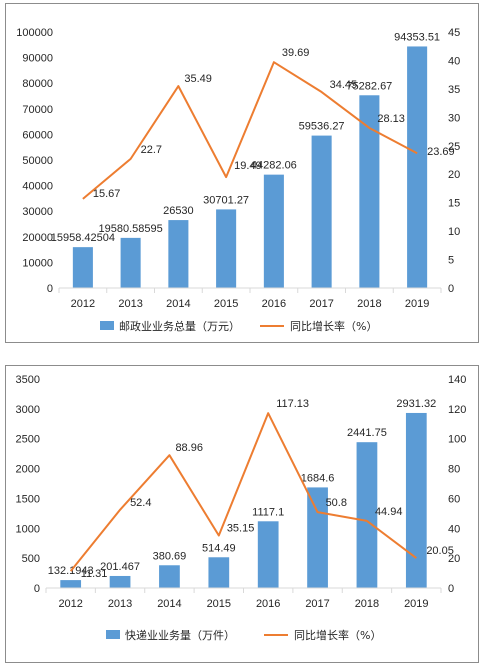 The image size is (486, 670). What do you see at coordinates (454, 33) in the screenshot?
I see `y-right-tick-label: 45` at bounding box center [454, 33].